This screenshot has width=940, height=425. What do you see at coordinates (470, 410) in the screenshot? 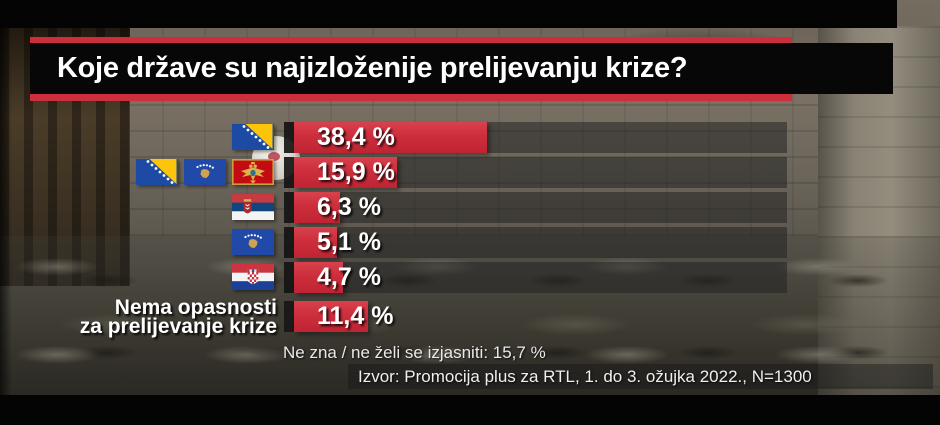
I see `bottom-letterbox-bar` at bounding box center [470, 410].